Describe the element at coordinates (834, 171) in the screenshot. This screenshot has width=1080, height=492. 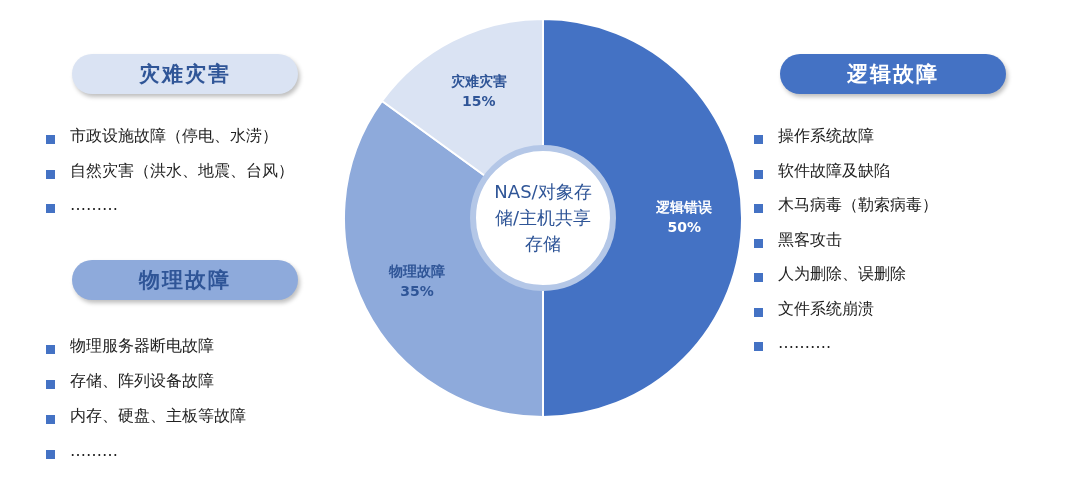
I see `text: 软件故障及缺陷` at that location.